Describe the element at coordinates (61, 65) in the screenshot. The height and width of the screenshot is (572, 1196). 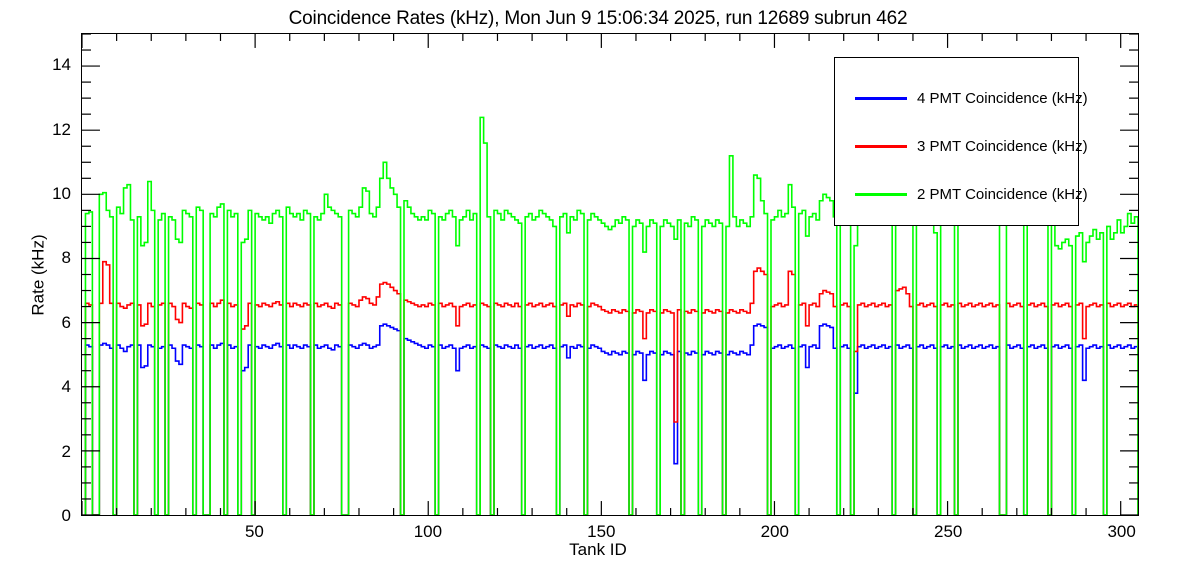
I see `y-tick-label: 14` at that location.